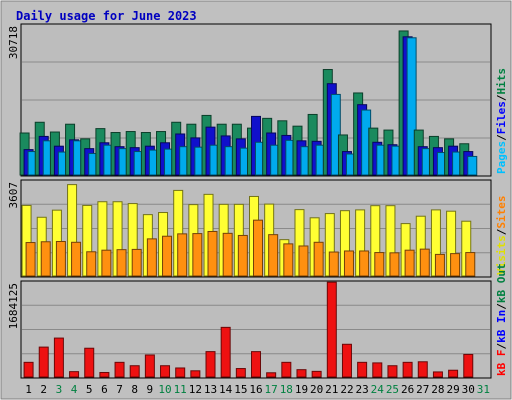  I want to click on x-tick-label: 20, so click(316, 389).